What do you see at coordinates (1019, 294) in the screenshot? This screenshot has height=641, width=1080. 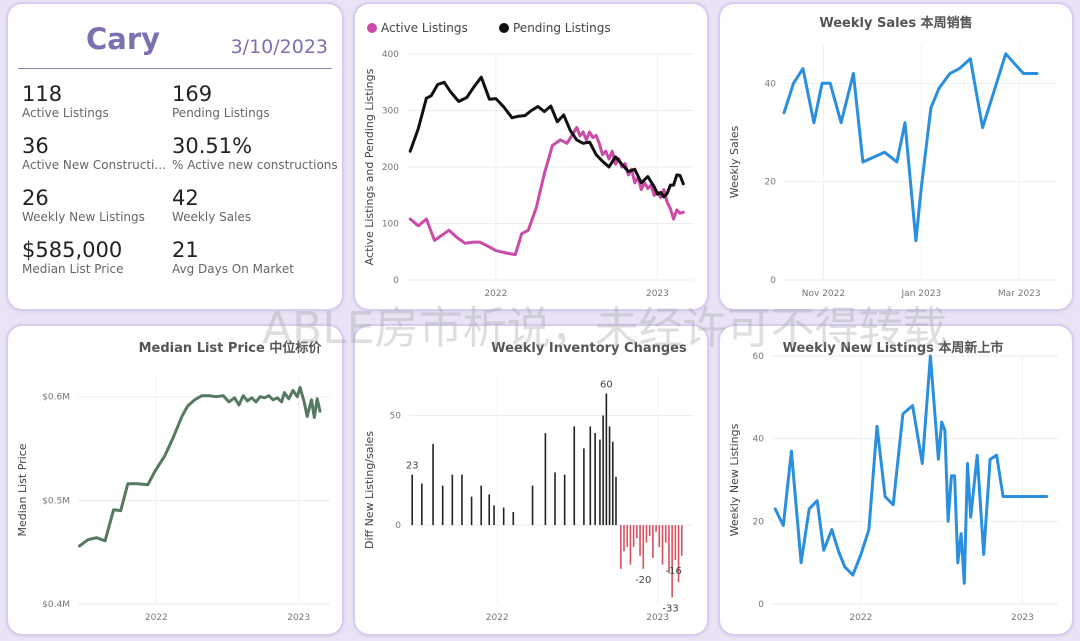 I see `x-tick-label: Mar 2023` at bounding box center [1019, 294].